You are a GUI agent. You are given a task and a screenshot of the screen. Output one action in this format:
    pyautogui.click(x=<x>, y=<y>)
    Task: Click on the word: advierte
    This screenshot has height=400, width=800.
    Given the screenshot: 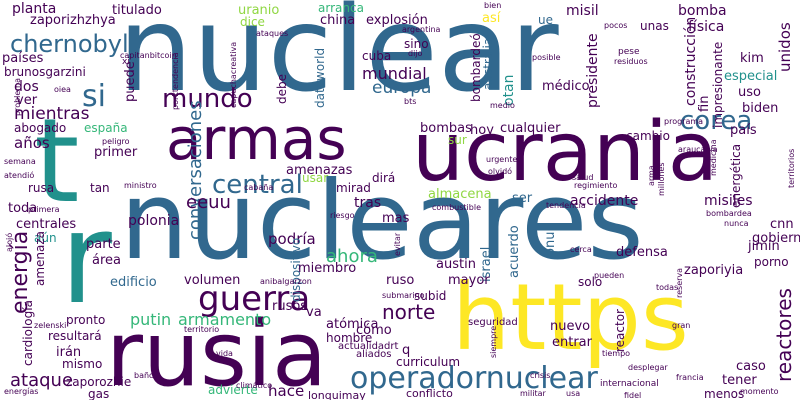 What is the action you would take?
    pyautogui.click(x=233, y=390)
    